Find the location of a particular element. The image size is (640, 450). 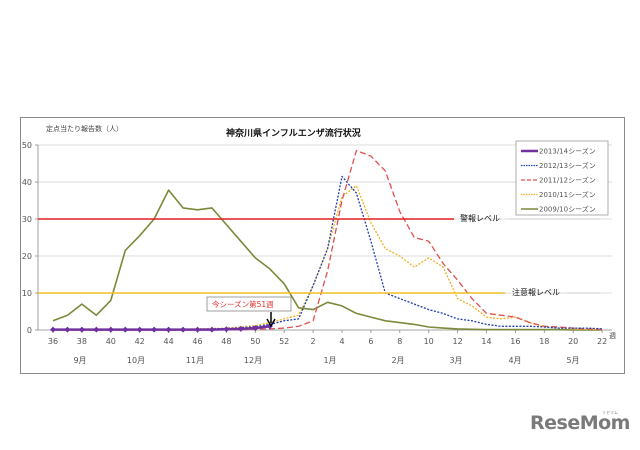

arrow-down-icon is located at coordinates (271, 323).